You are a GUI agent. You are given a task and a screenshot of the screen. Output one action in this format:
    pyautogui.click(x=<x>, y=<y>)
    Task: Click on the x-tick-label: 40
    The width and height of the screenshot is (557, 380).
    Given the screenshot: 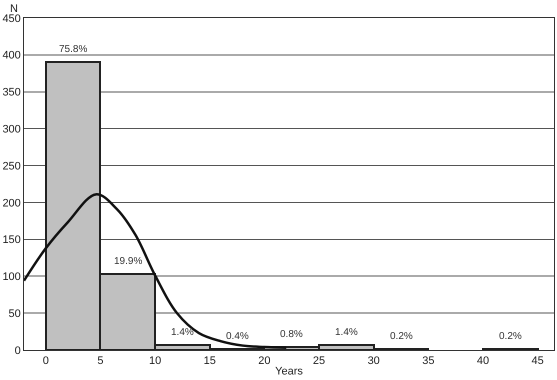 What is the action you would take?
    pyautogui.click(x=483, y=361)
    